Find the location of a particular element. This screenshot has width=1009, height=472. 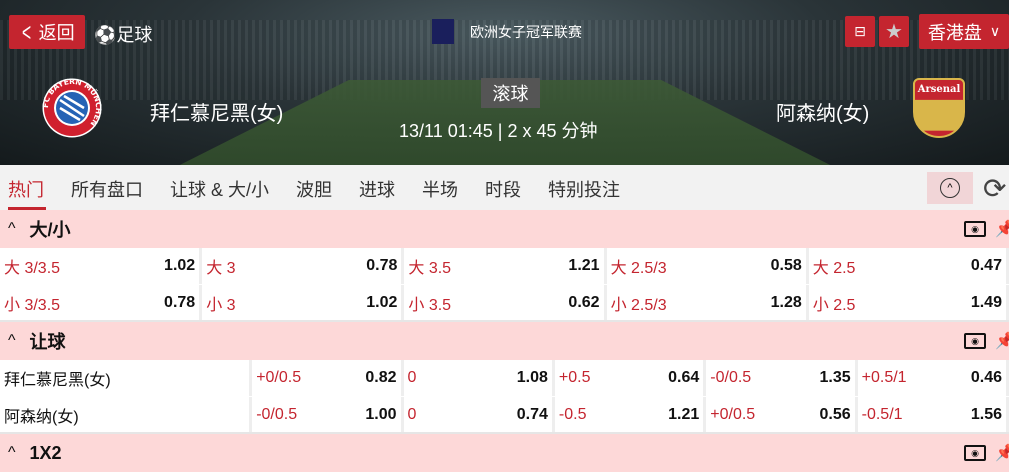

odds-price: 1.49 is located at coordinates (986, 302).